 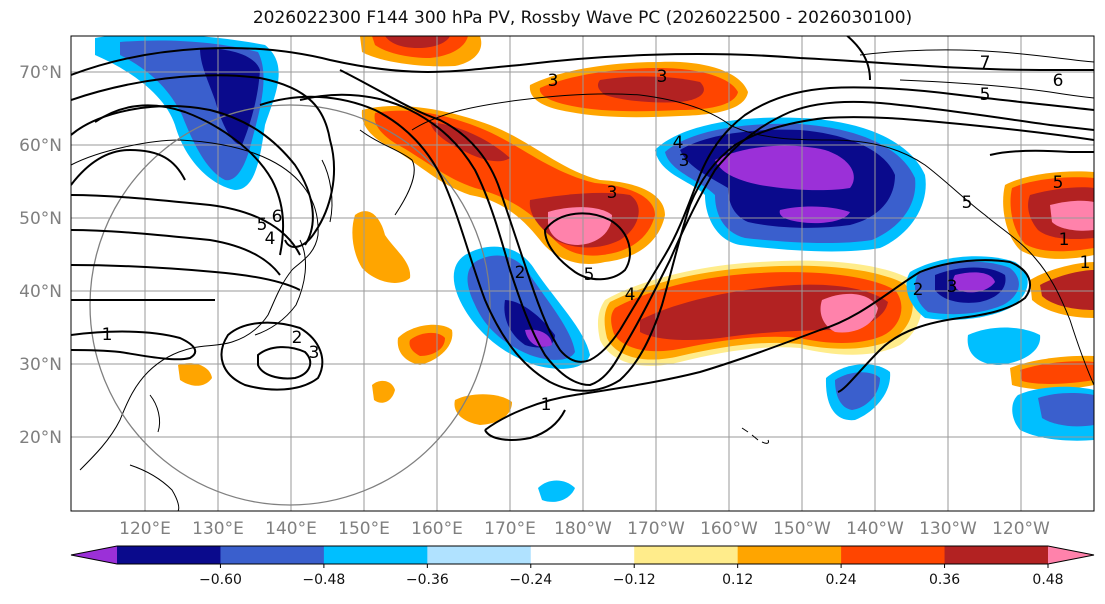 I want to click on colorbar-extend-high, so click(x=1071, y=555).